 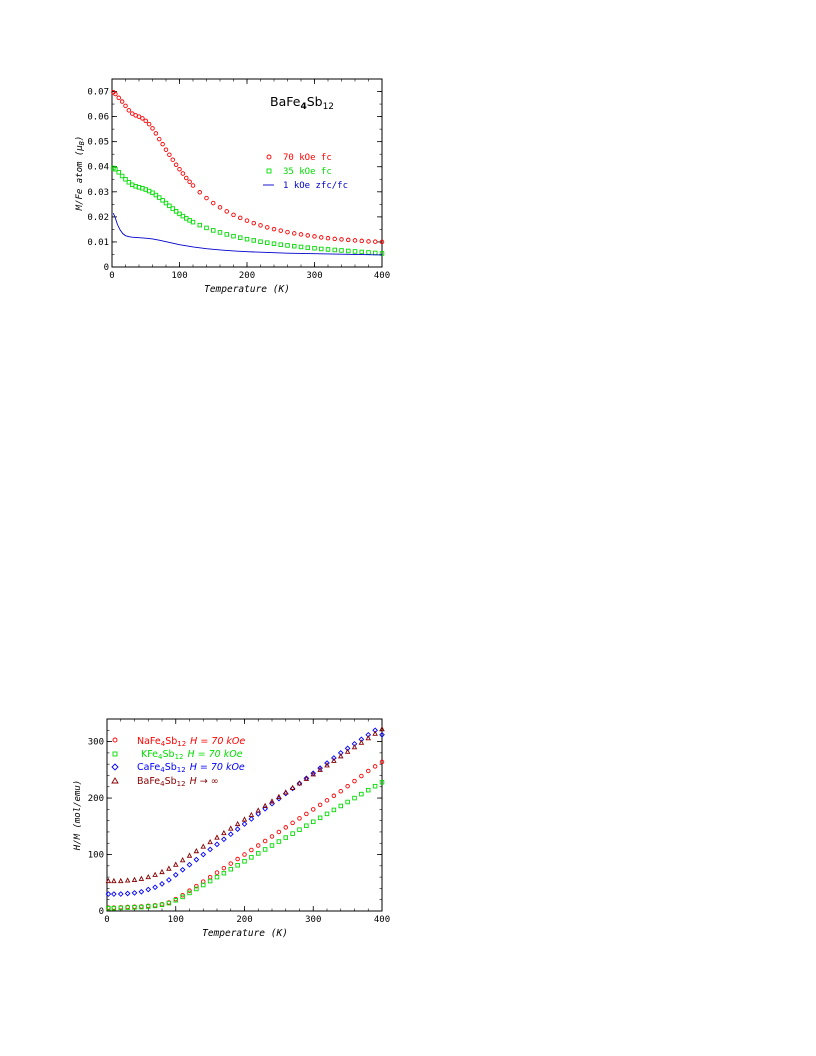 What do you see at coordinates (98, 193) in the screenshot?
I see `y-tick-label: 0.03` at bounding box center [98, 193].